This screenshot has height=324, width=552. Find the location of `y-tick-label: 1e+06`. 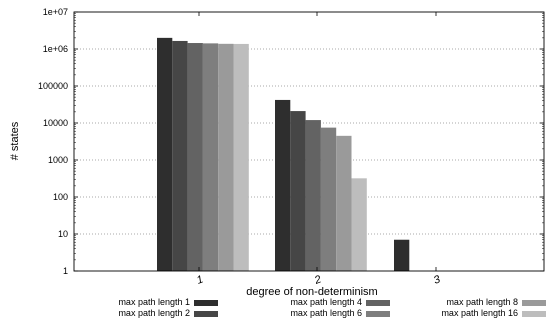

y-tick-label: 1e+06 is located at coordinates (55, 49).